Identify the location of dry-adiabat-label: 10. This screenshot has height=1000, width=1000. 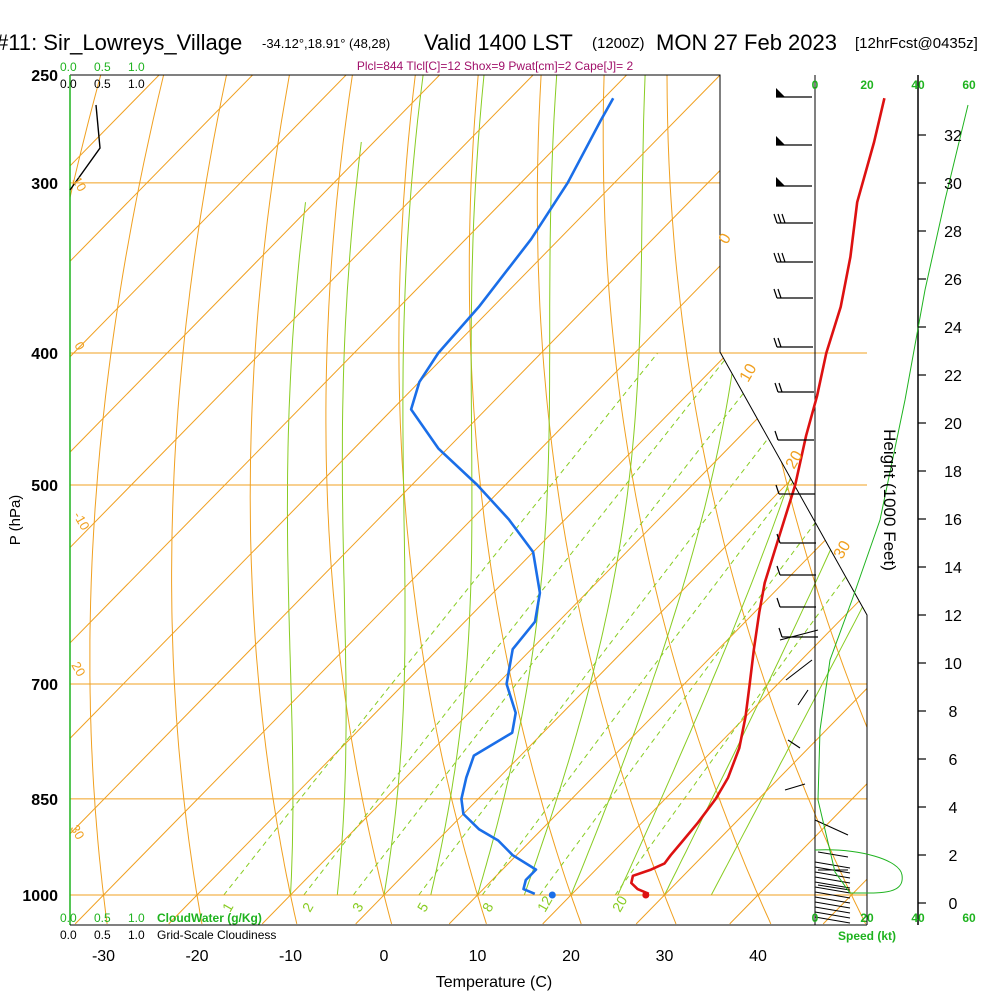
(79, 184).